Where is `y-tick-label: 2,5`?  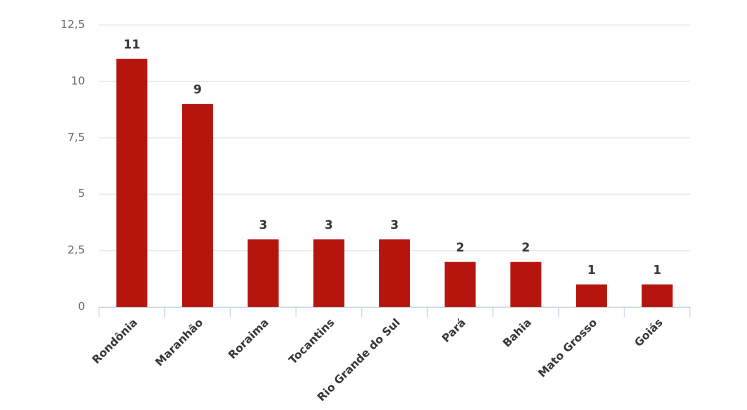
y-tick-label: 2,5 is located at coordinates (77, 250).